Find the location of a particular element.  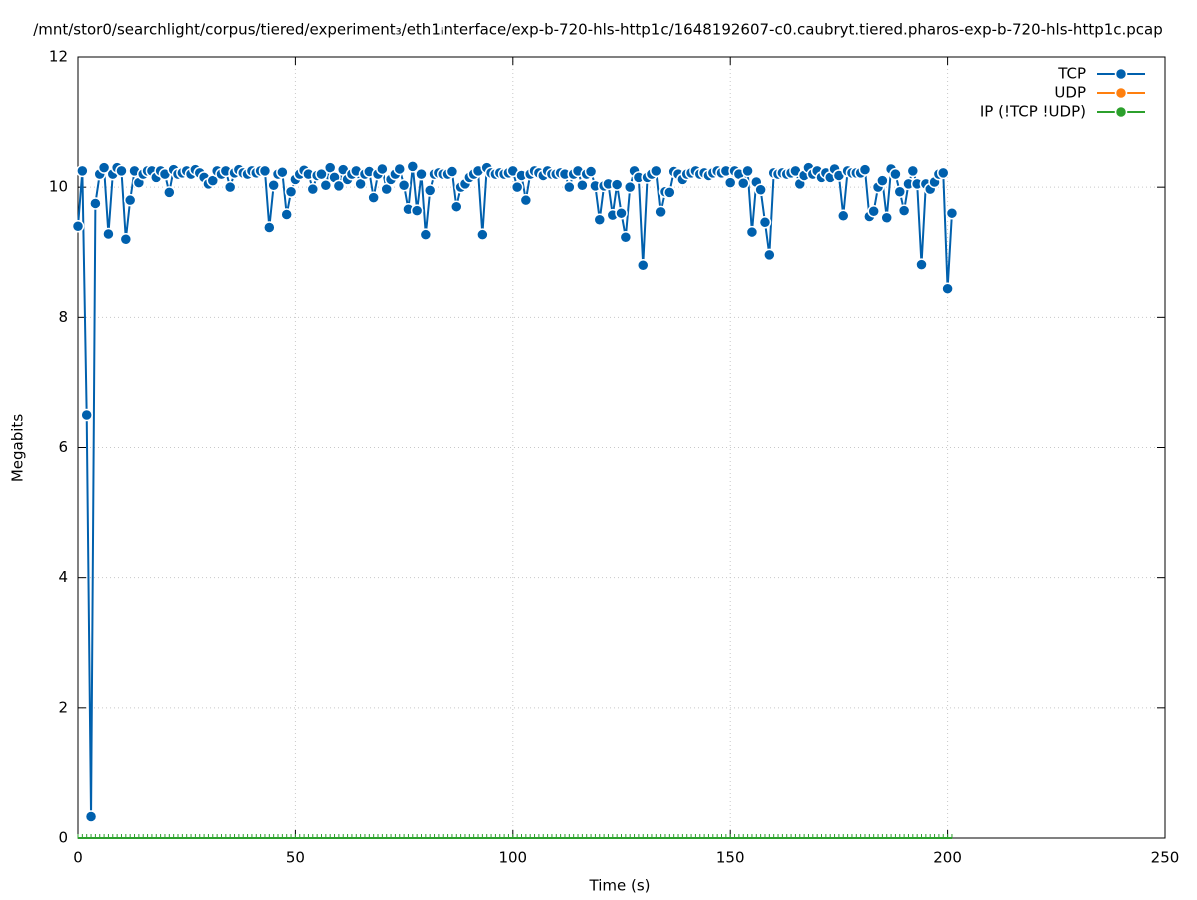

legend-label: TCP is located at coordinates (1071, 74).